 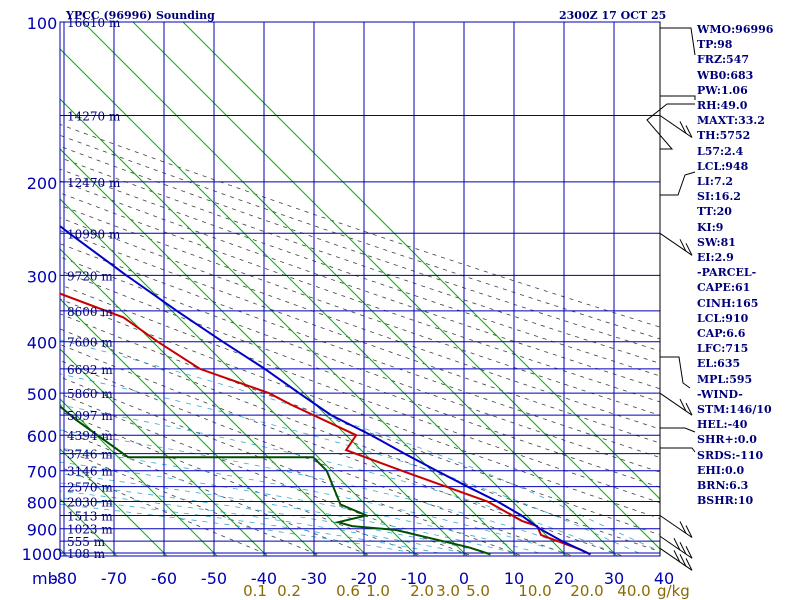 What do you see at coordinates (422, 591) in the screenshot?
I see `mixing-ratio-label: 2.0` at bounding box center [422, 591].